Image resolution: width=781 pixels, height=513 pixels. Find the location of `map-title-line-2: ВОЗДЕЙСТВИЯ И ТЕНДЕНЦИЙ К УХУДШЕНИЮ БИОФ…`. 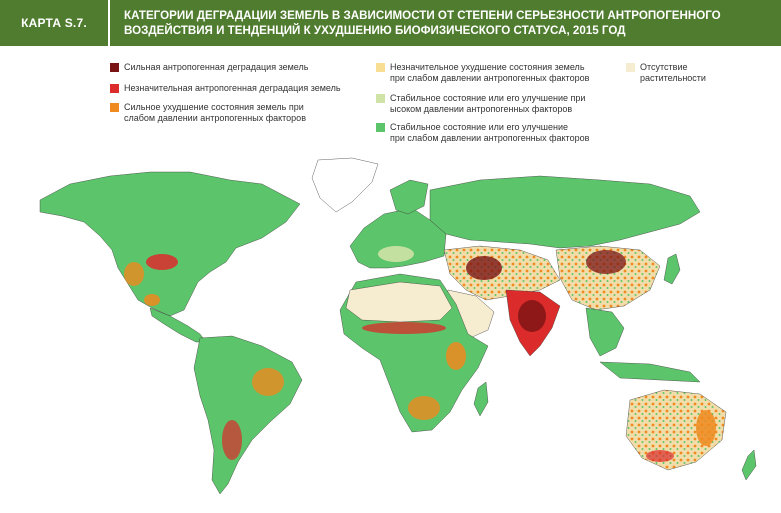

map-title-line-2: ВОЗДЕЙСТВИЯ И ТЕНДЕНЦИЙ К УХУДШЕНИЮ БИОФ… is located at coordinates (375, 30).